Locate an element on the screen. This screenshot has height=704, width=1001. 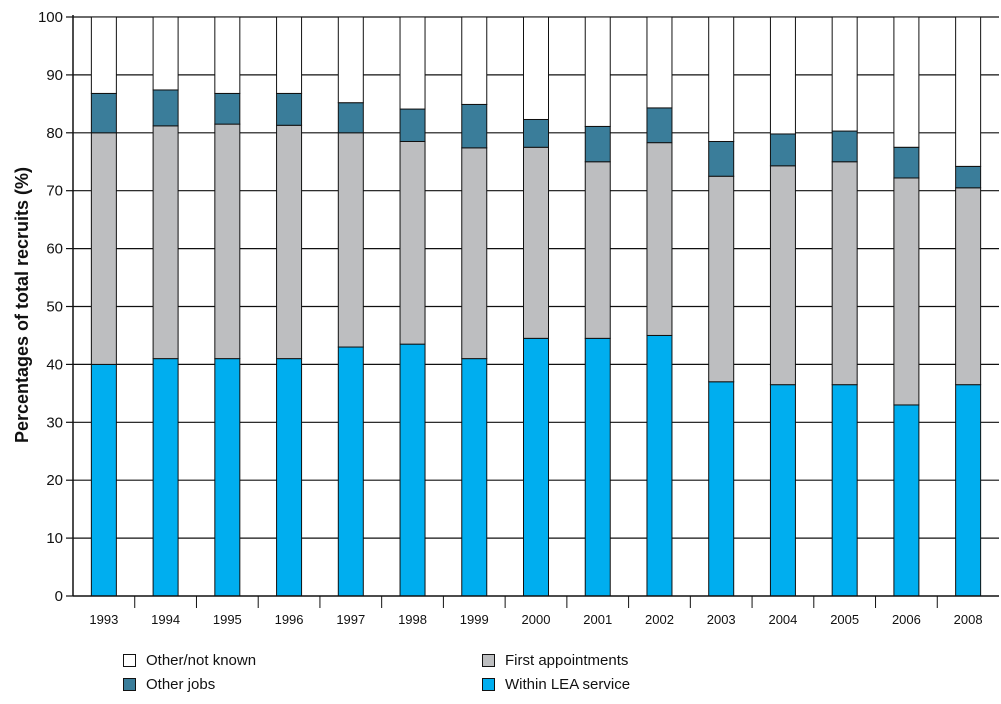
y-axis-label: Percentages of total recruits (%) is located at coordinates (22, 305).